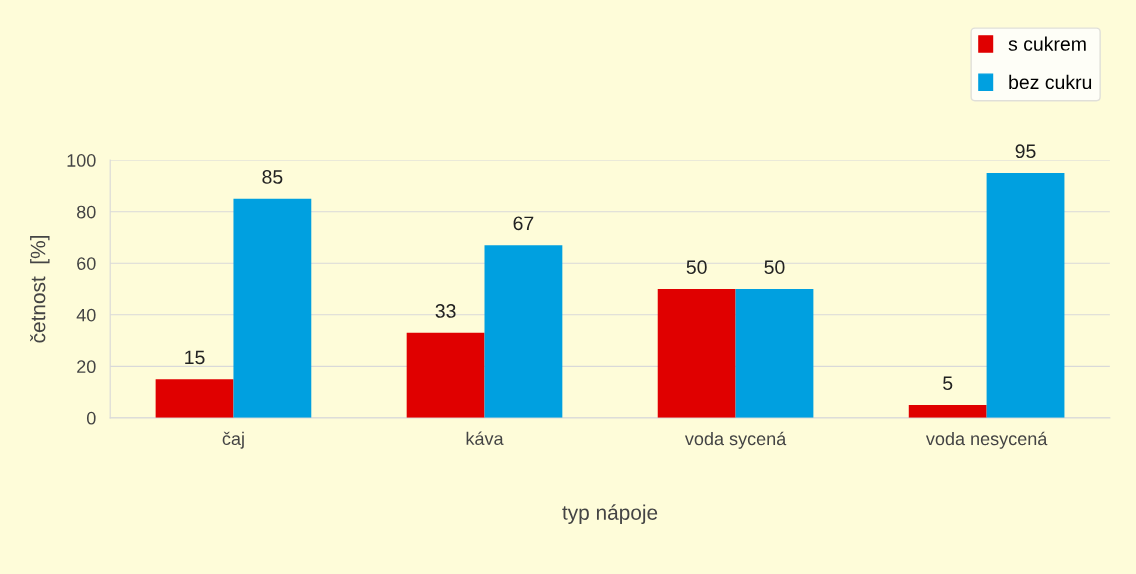 This screenshot has height=574, width=1136. What do you see at coordinates (948, 383) in the screenshot?
I see `data-label: 5` at bounding box center [948, 383].